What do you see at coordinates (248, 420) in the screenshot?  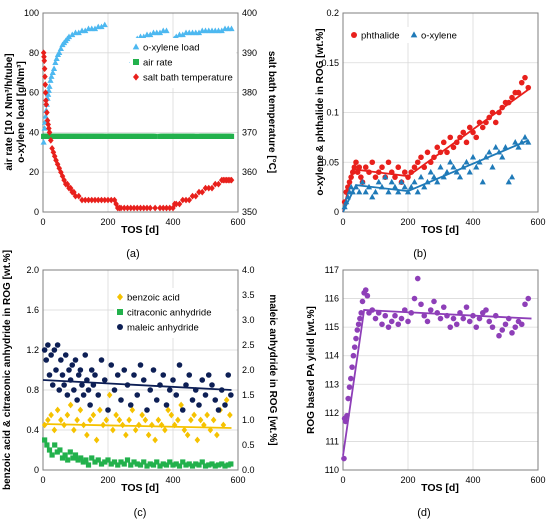 I see `y2-tick-label: 1.0` at bounding box center [248, 420].